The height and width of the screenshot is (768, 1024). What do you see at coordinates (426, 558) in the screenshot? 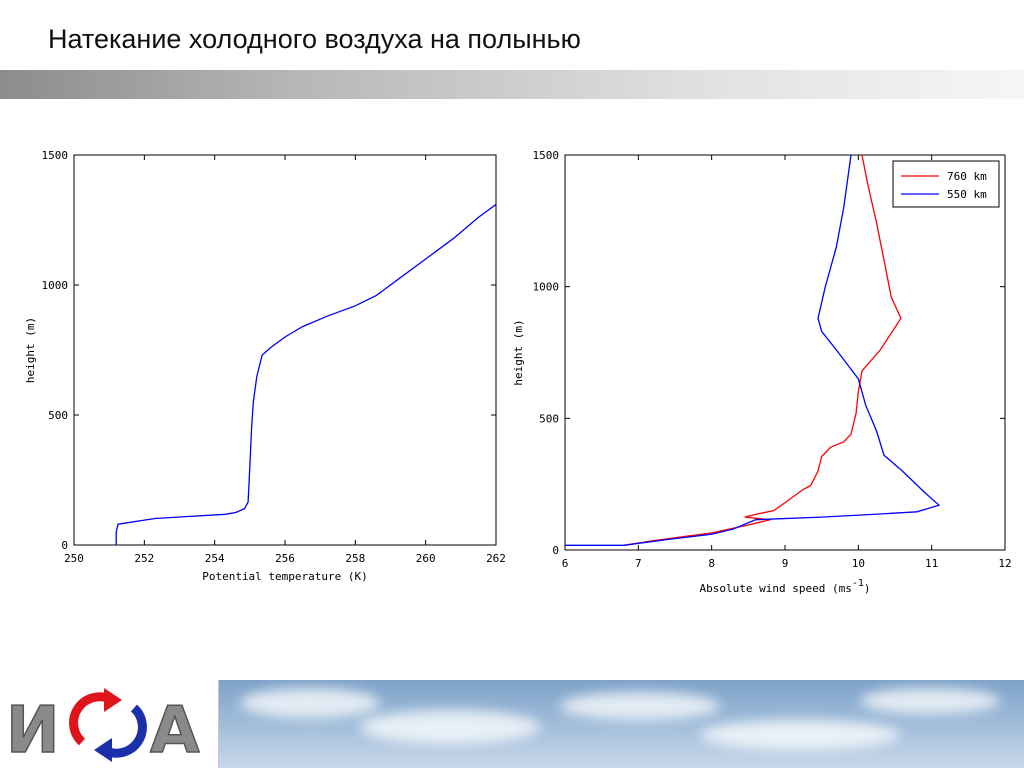
I see `chart1-x-tick-label: 260` at bounding box center [426, 558].